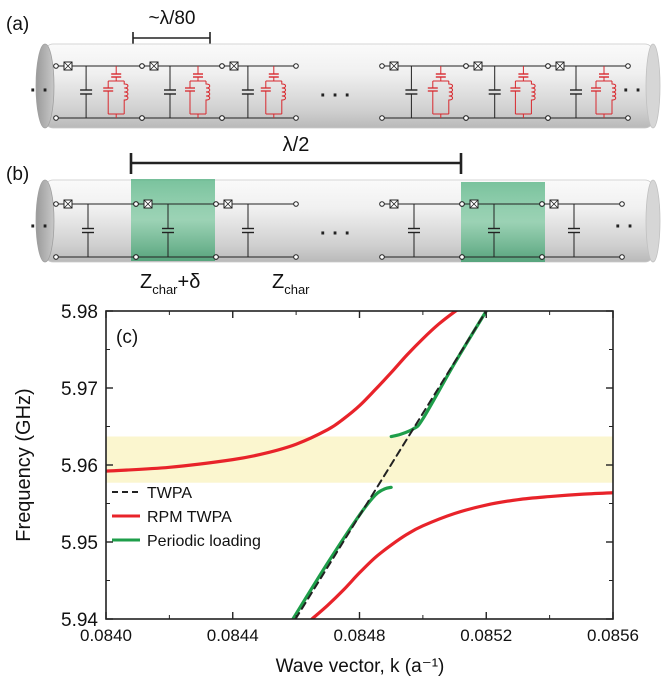  What do you see at coordinates (291, 284) in the screenshot?
I see `z-char-label: Zchar` at bounding box center [291, 284].